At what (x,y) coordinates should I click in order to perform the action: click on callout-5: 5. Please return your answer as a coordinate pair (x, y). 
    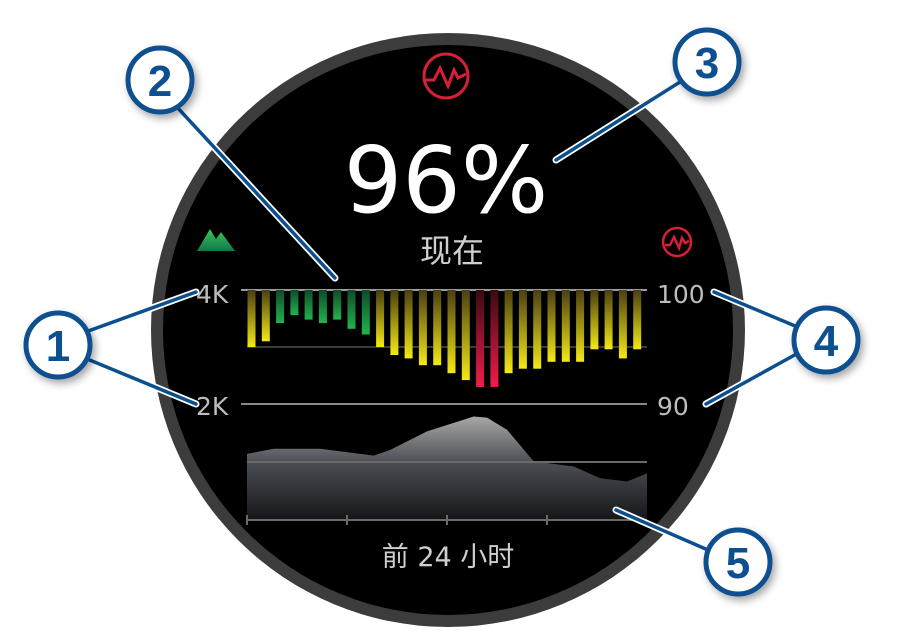
    Looking at the image, I should click on (738, 562).